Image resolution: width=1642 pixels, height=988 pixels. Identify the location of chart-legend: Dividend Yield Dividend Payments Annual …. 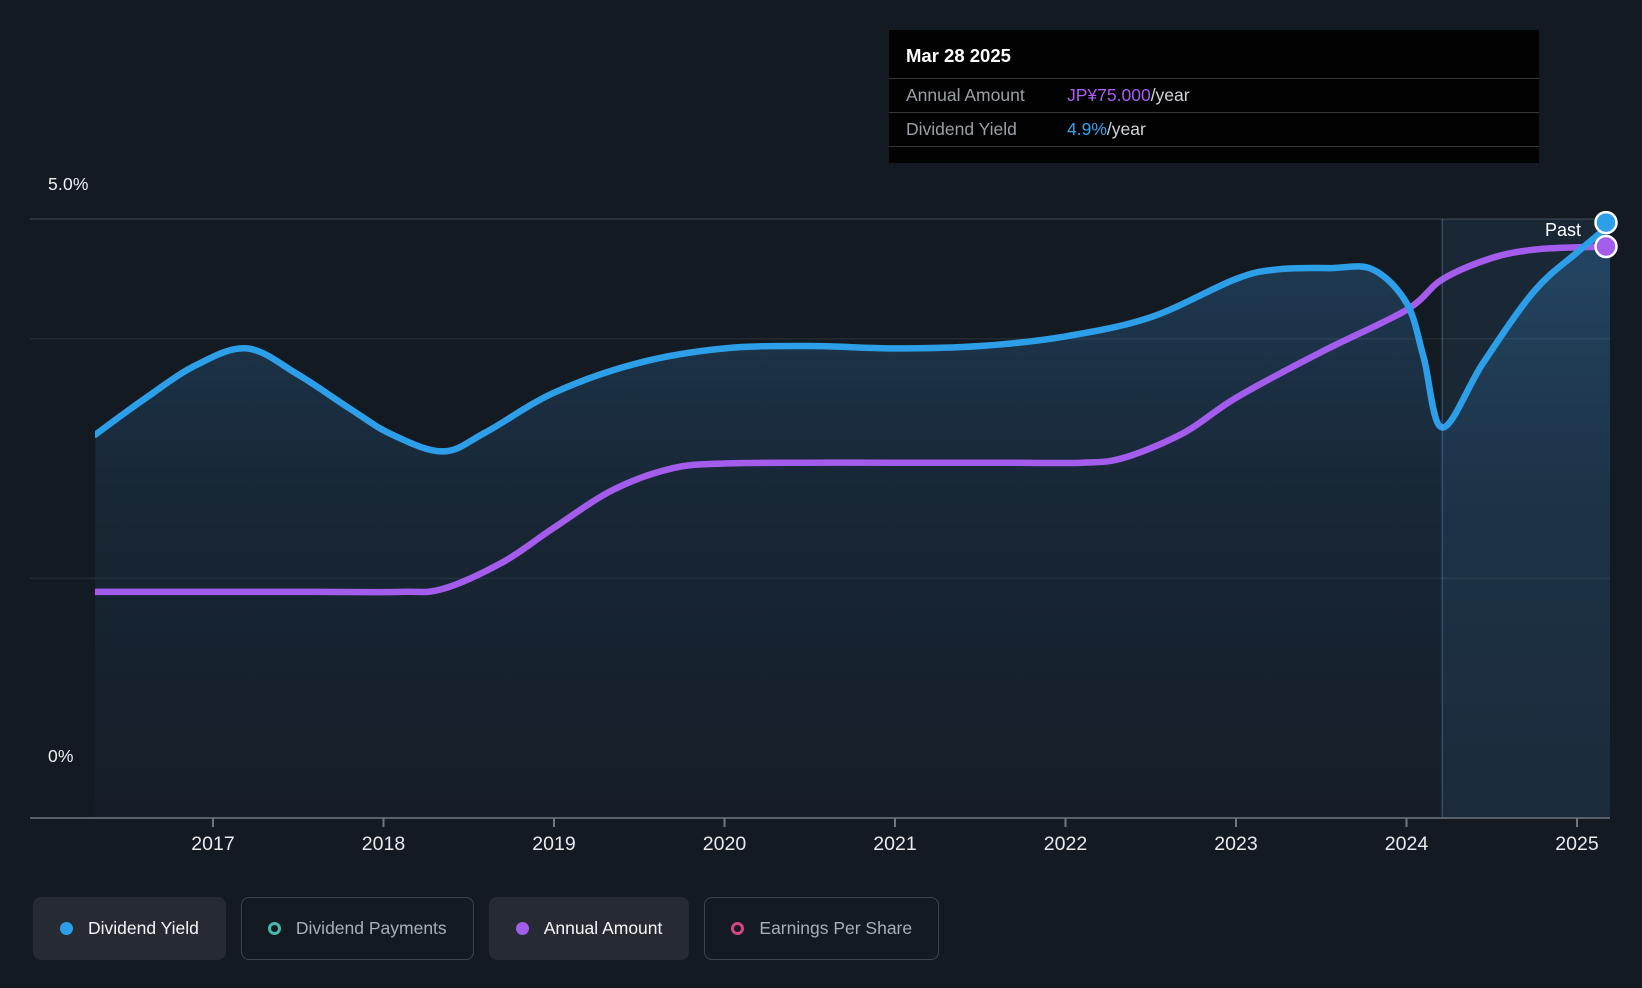
(486, 928).